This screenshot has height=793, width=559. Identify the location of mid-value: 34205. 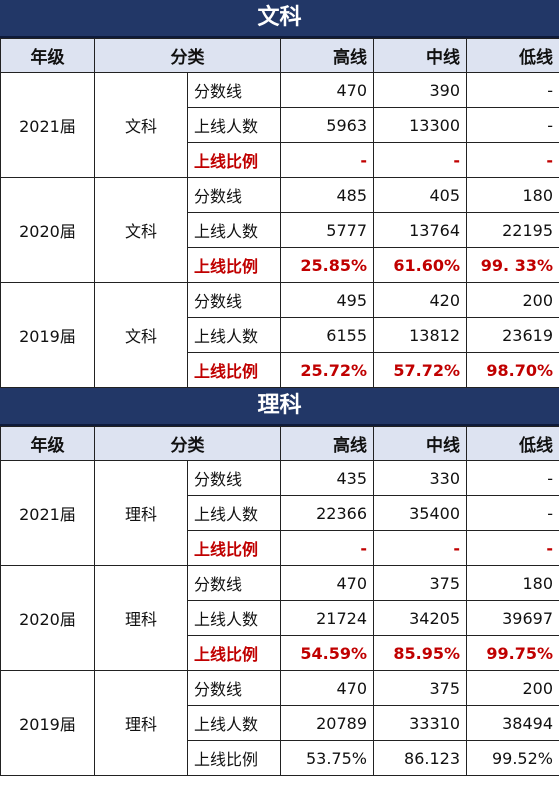
(420, 618).